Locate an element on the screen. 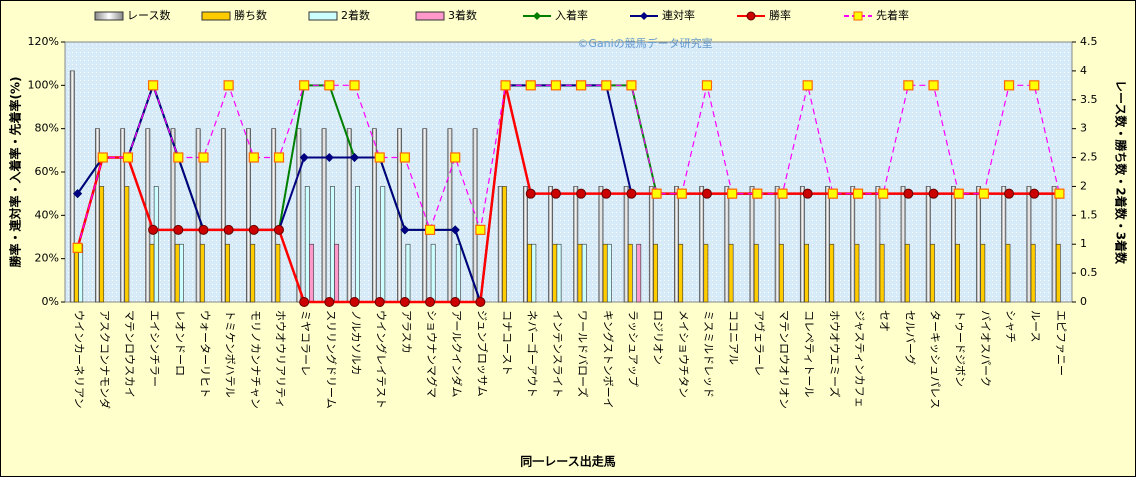 This screenshot has height=481, width=1136. x-tick-label: ウインカーネリアン is located at coordinates (79, 359).